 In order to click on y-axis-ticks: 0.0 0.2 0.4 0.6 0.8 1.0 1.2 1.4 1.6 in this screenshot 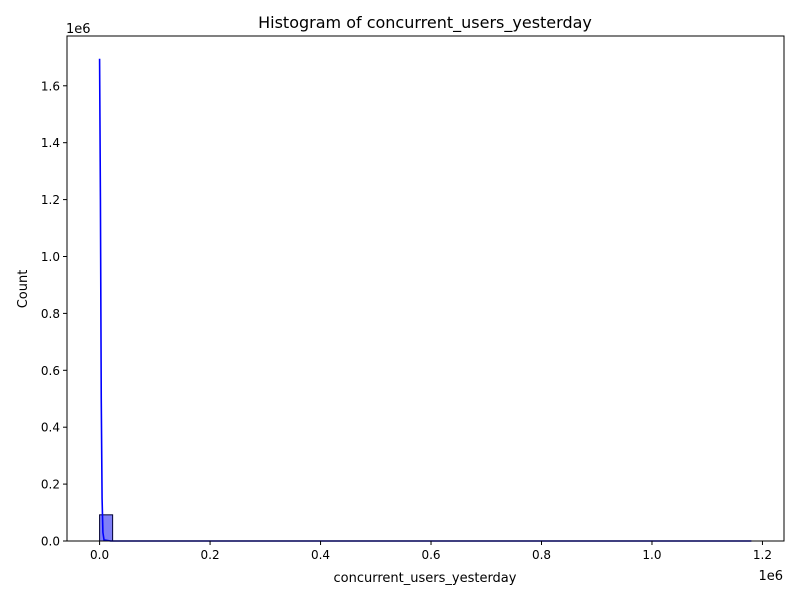, I will do `click(54, 314)`.